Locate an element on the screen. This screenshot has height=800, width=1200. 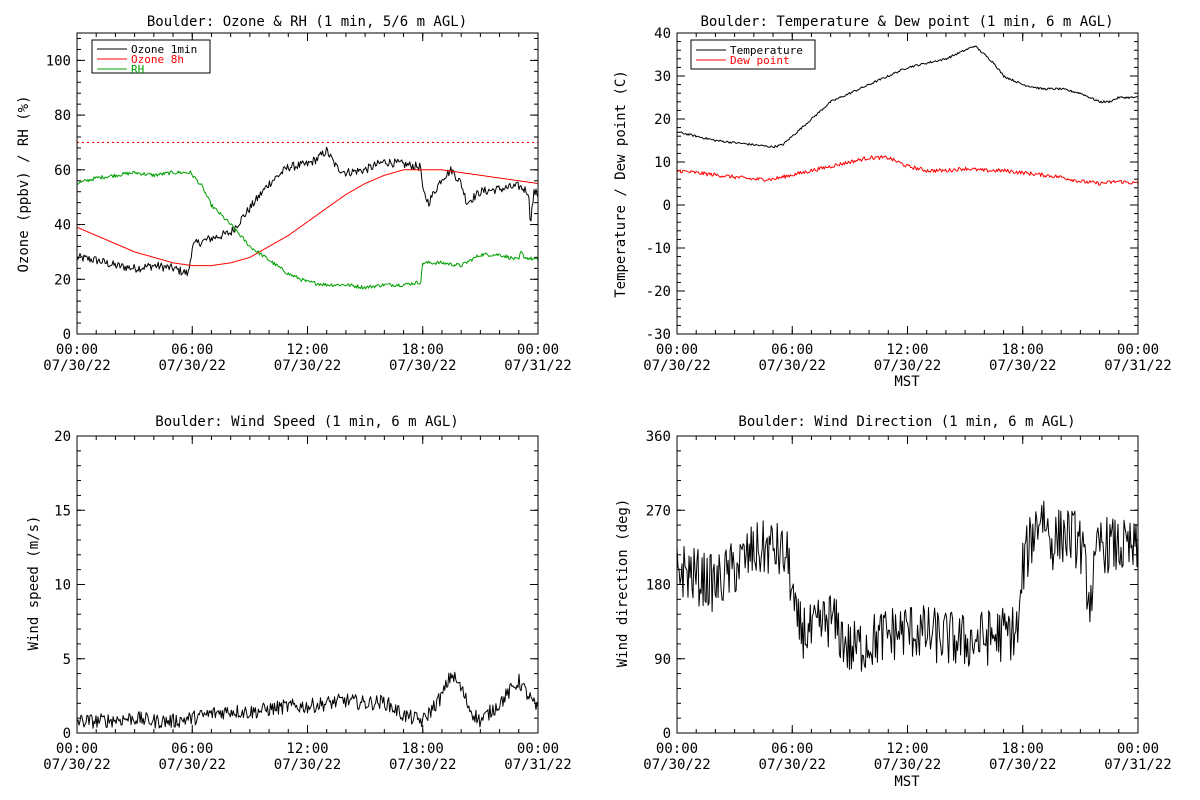
legend-label-rh: RH is located at coordinates (137, 69).